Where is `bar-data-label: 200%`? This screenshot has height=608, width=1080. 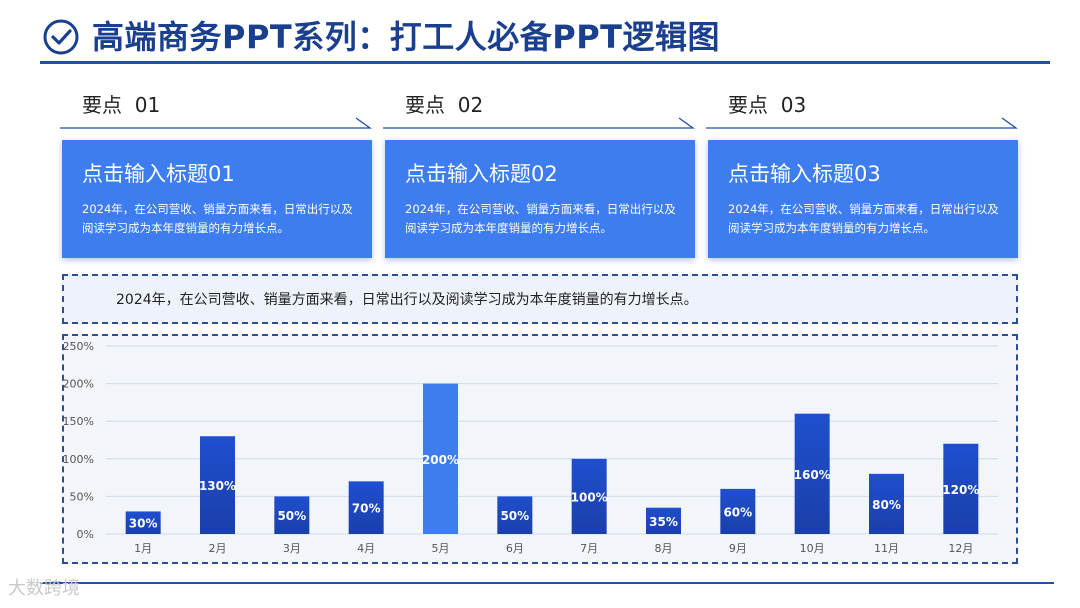
bar-data-label: 200% is located at coordinates (440, 460).